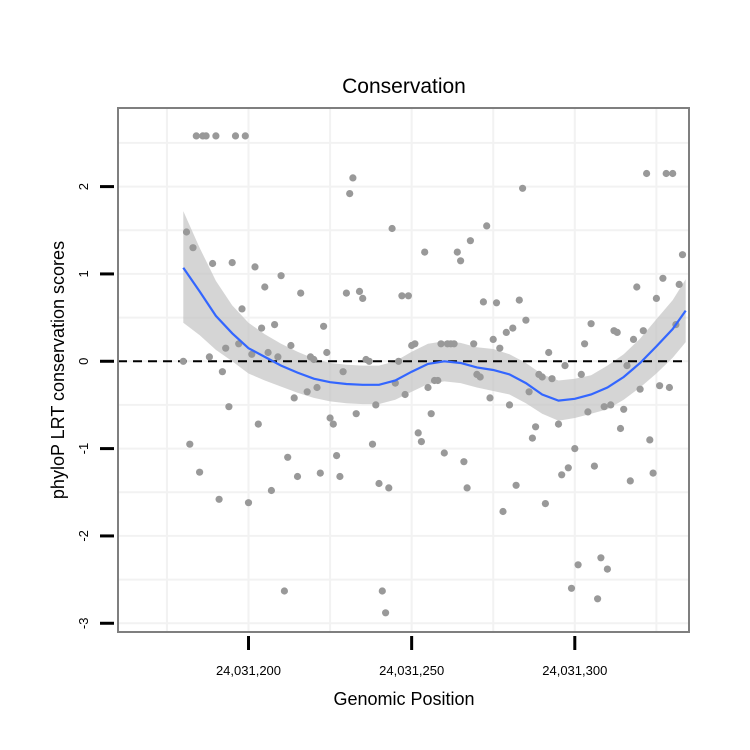 Image resolution: width=750 pixels, height=750 pixels. What do you see at coordinates (83, 186) in the screenshot?
I see `y-tick-label: 2` at bounding box center [83, 186].